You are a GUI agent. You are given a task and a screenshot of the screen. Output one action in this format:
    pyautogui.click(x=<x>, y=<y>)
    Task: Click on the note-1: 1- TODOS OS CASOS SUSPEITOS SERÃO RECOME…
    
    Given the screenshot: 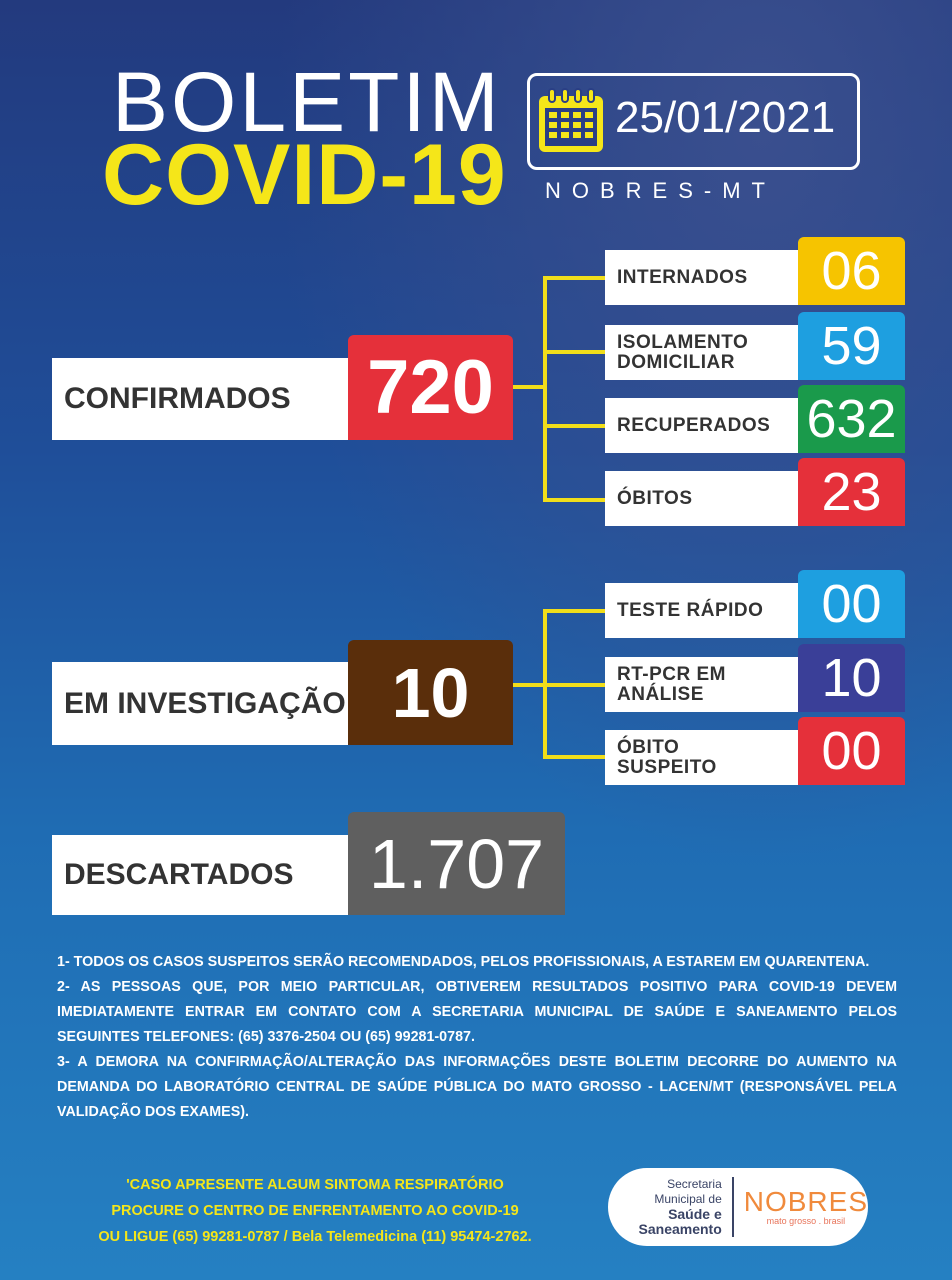 What is the action you would take?
    pyautogui.click(x=463, y=962)
    